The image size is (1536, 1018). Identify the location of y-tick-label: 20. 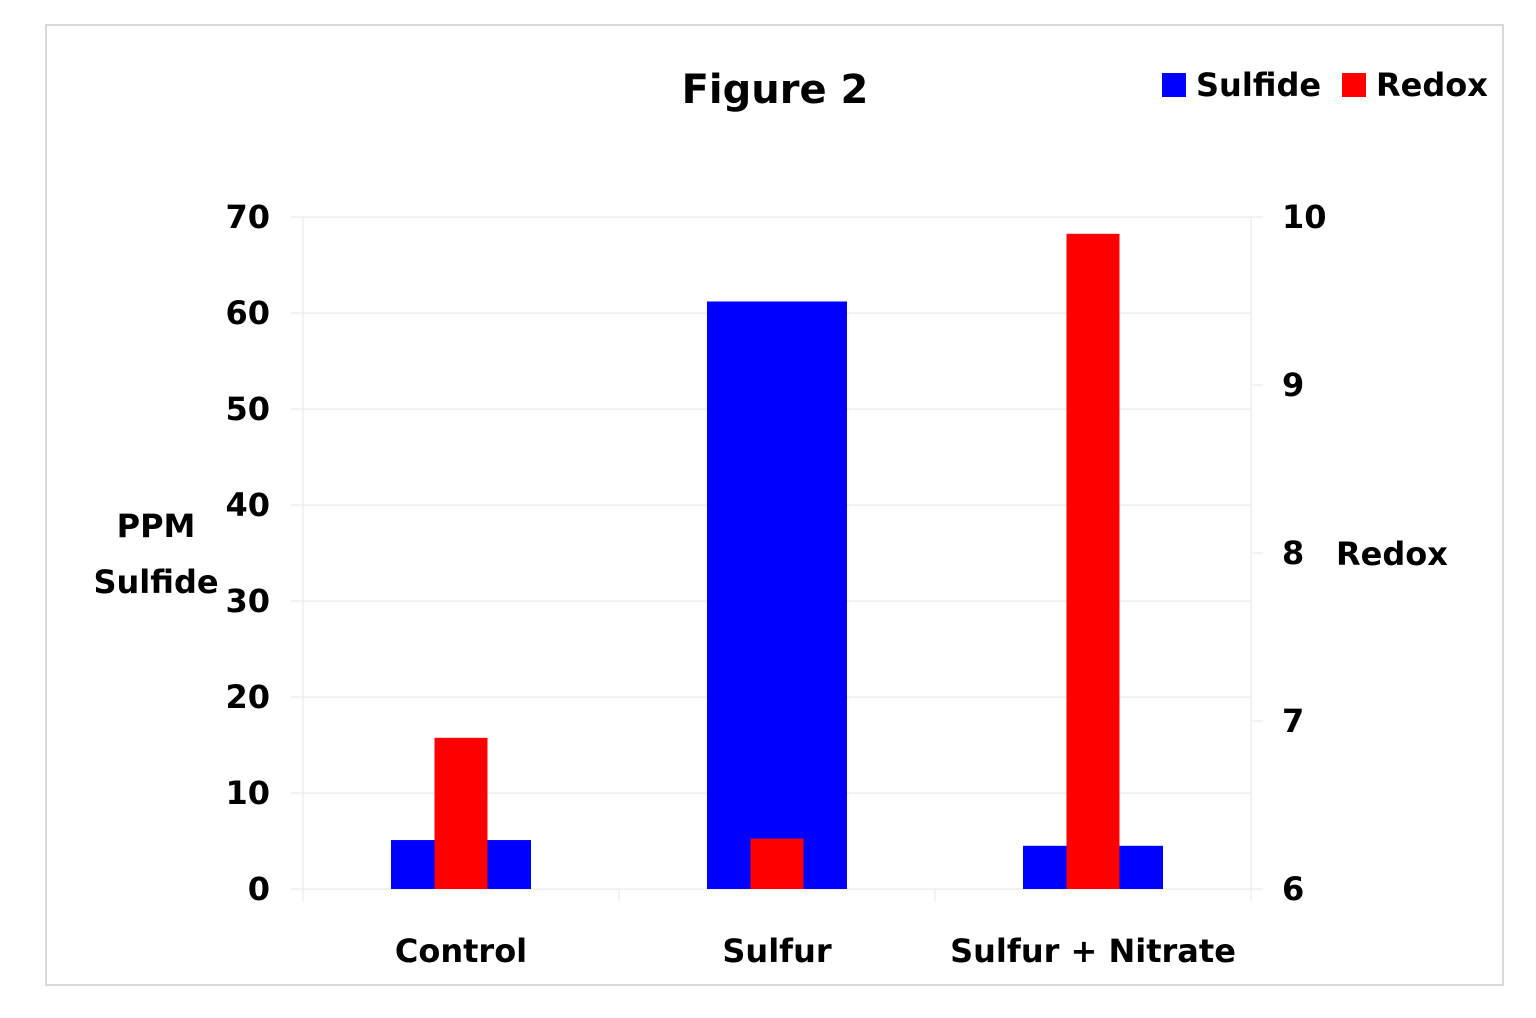
(247, 697).